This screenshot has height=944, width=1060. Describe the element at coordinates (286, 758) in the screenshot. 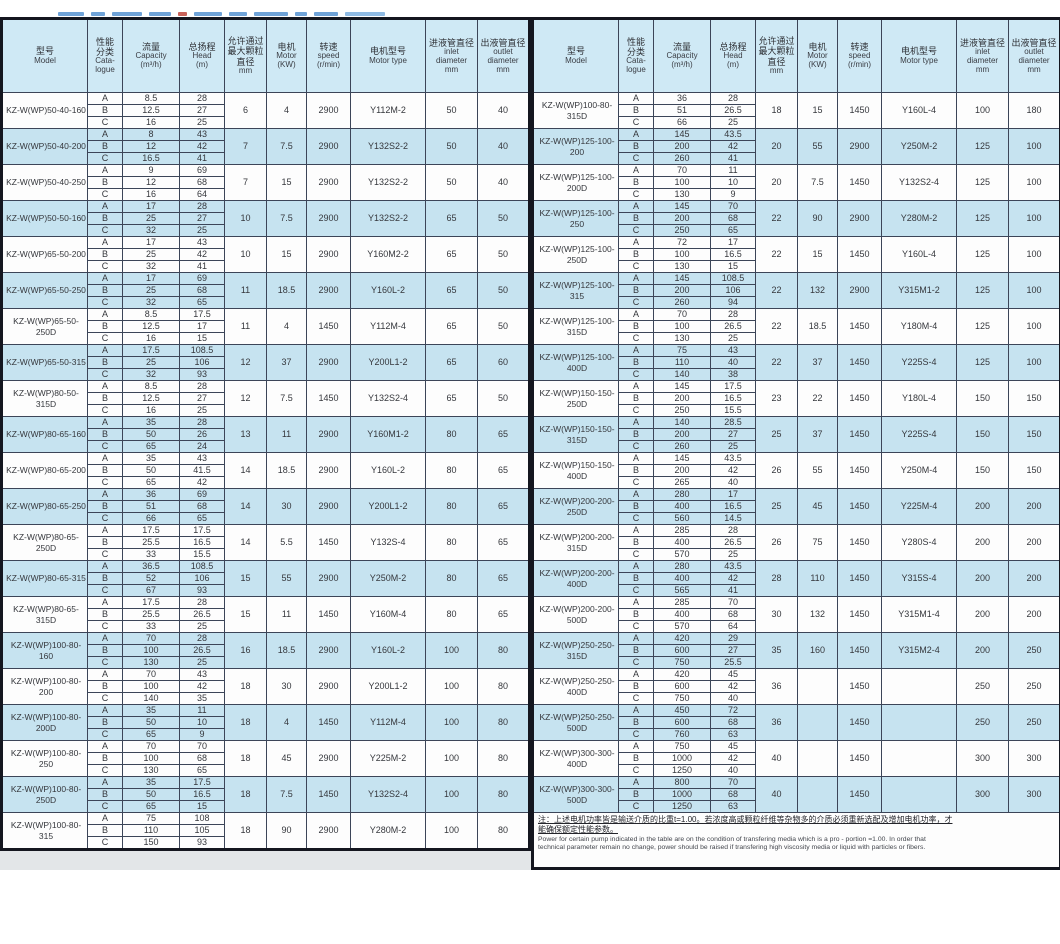

I see `motor-kw-cell: 45` at that location.